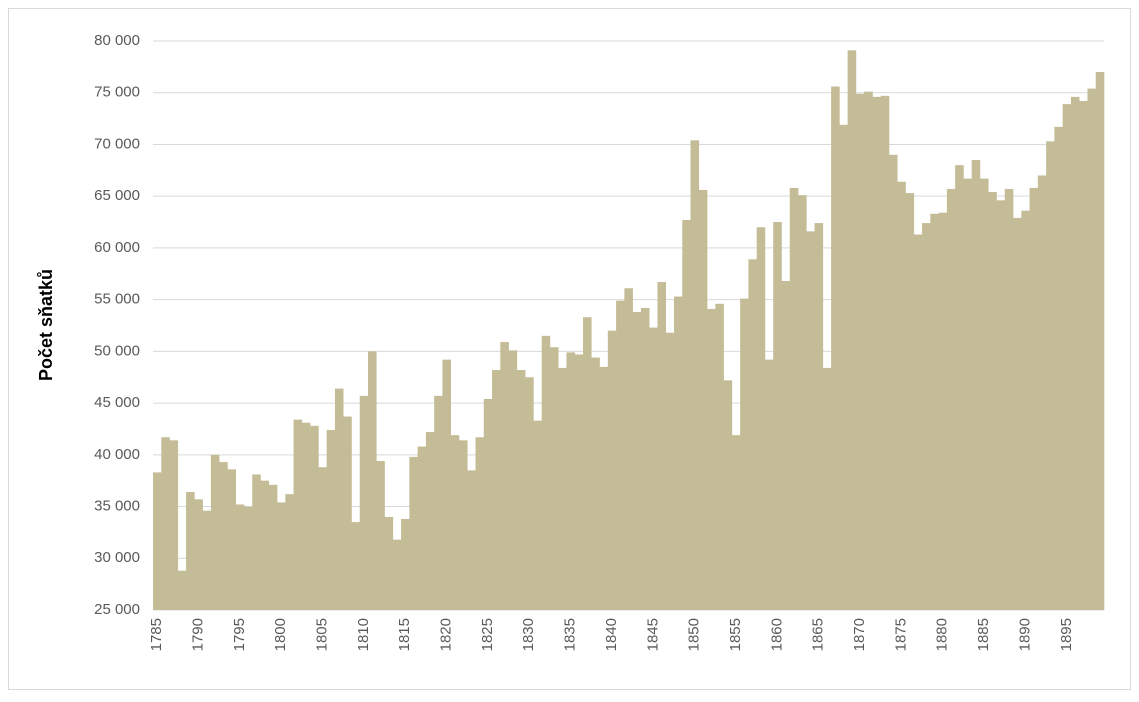 The image size is (1139, 702). I want to click on x-tick-label: 1815, so click(404, 634).